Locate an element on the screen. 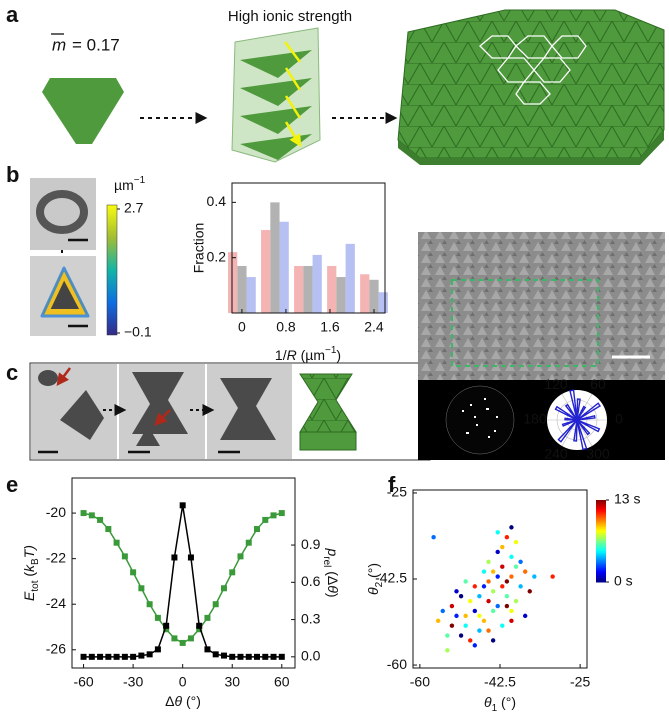 This screenshot has width=669, height=718. hexagons is located at coordinates (533, 70).